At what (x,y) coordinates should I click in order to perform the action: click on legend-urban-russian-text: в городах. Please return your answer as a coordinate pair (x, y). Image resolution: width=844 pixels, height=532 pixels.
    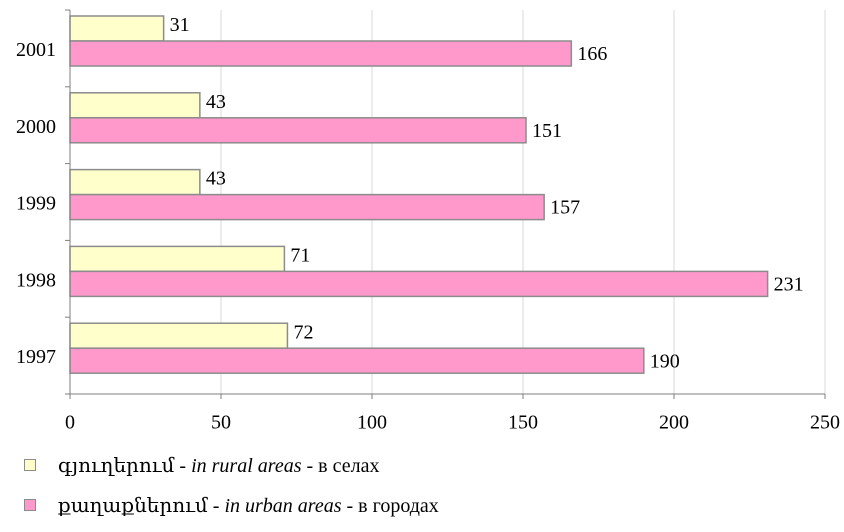
    Looking at the image, I should click on (398, 505).